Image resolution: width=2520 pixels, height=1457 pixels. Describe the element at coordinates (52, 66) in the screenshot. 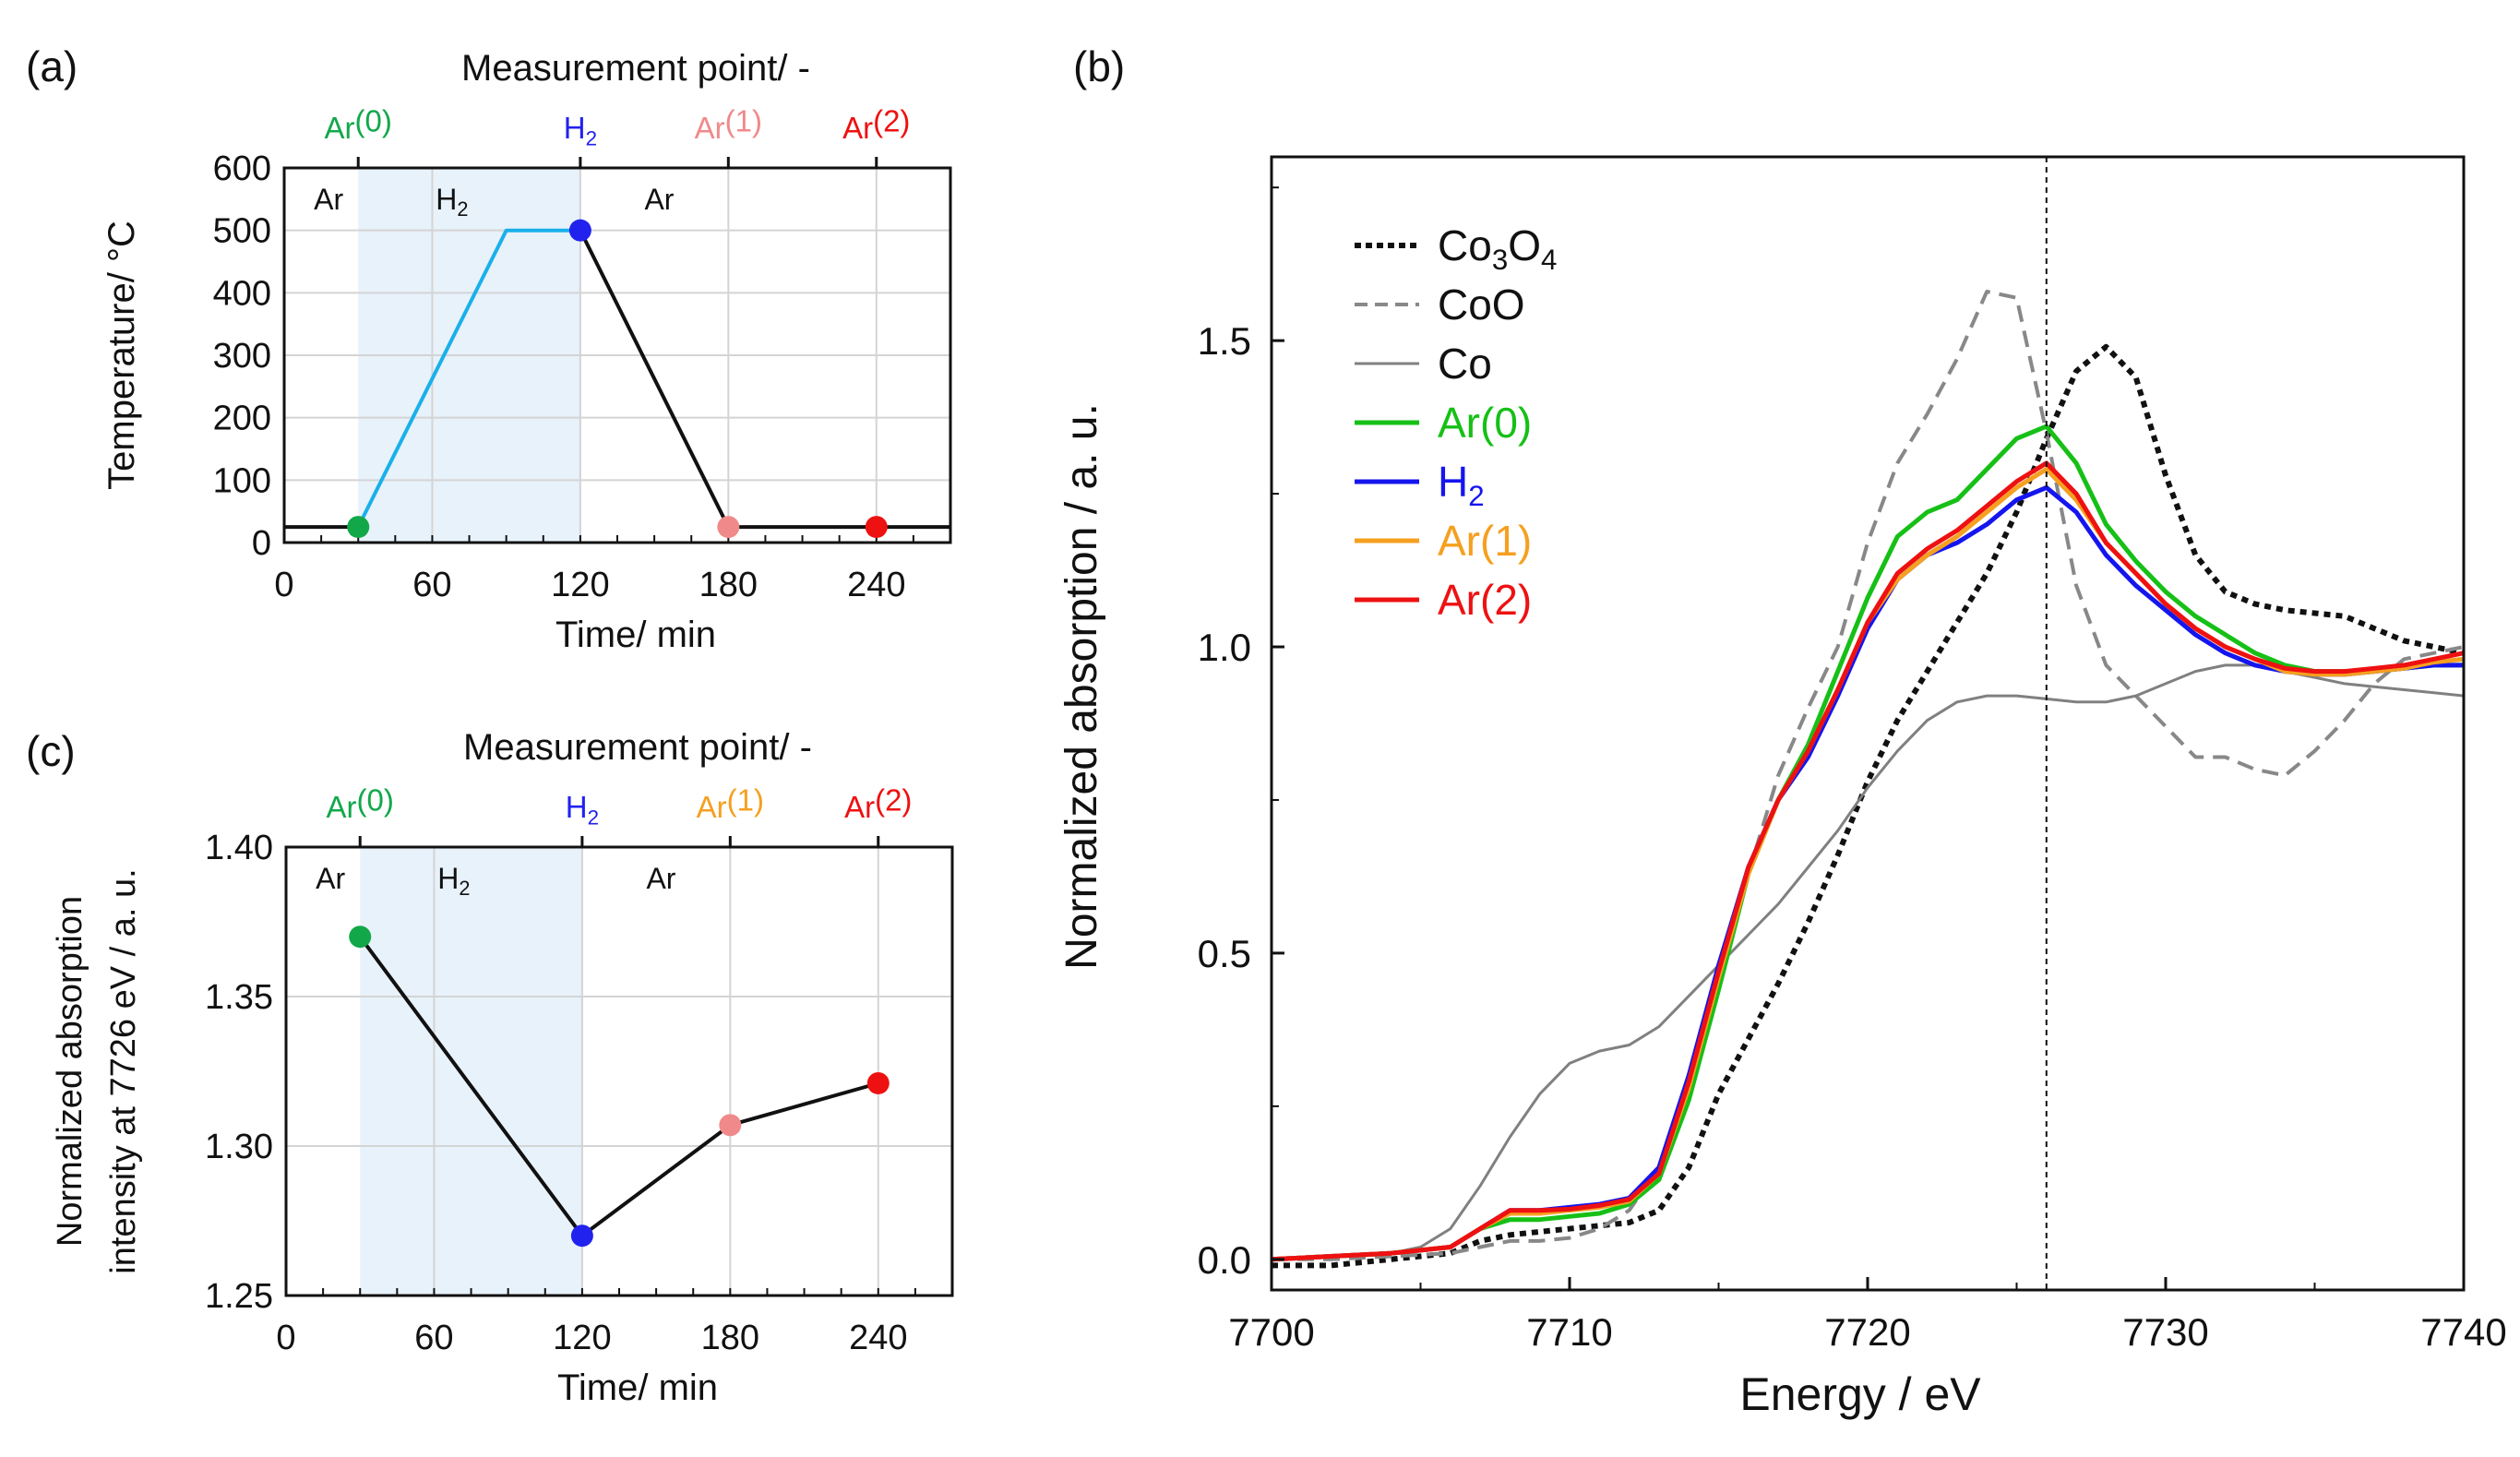

I see `panel-label: (a)` at that location.